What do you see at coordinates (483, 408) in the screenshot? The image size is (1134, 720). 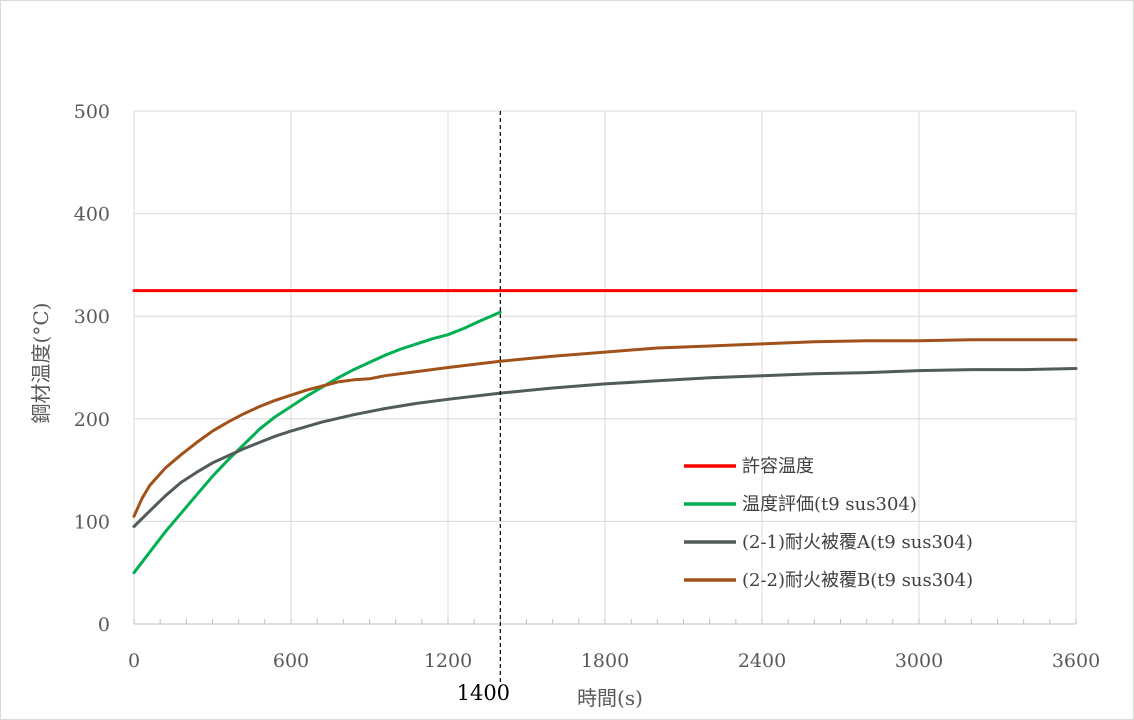 I see `annotation-layer: 1400` at bounding box center [483, 408].